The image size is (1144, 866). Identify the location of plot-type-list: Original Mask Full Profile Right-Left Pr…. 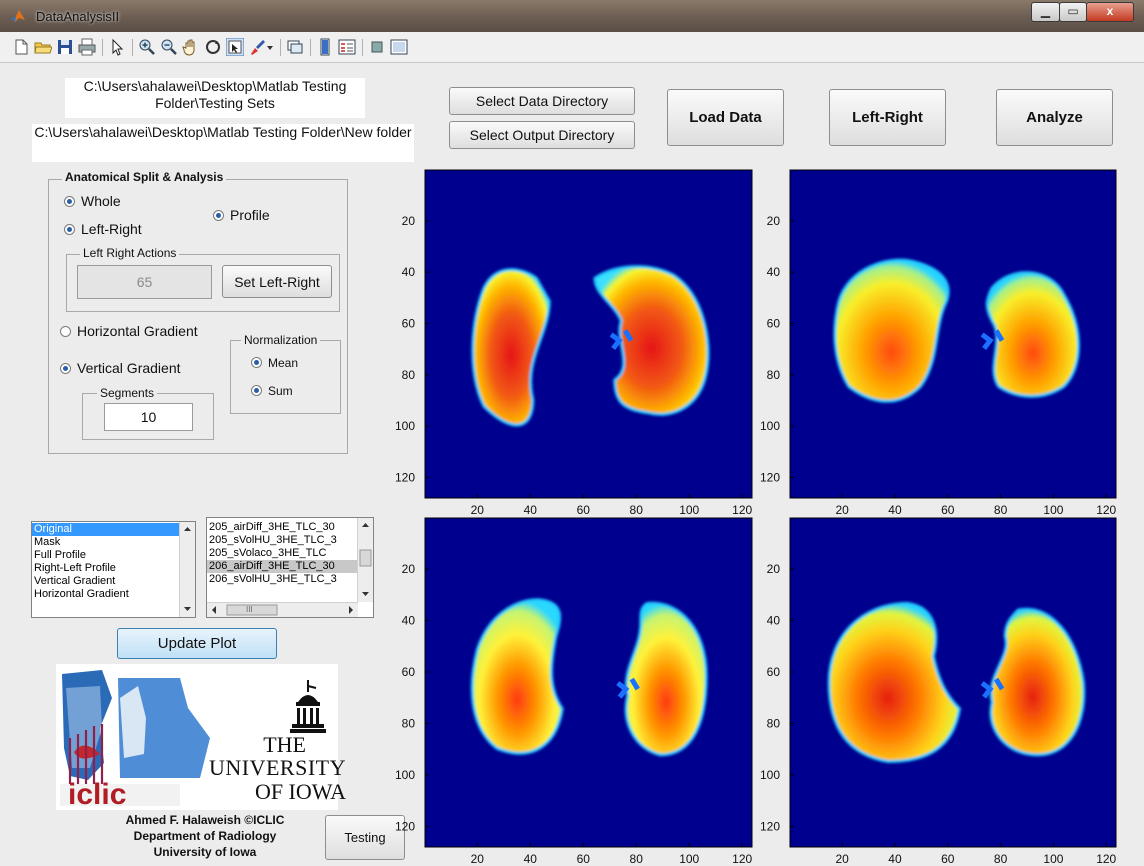
(113, 569).